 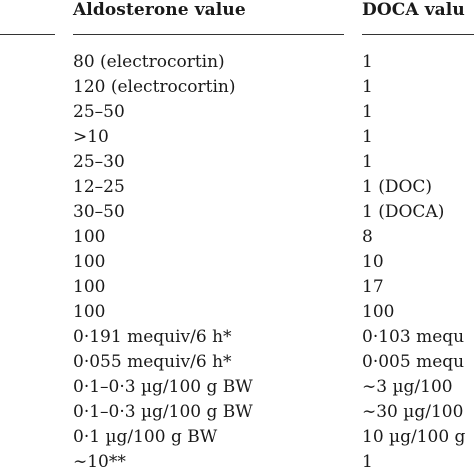 I want to click on table-row: 120 (electrocortin) 1, so click(x=237, y=88).